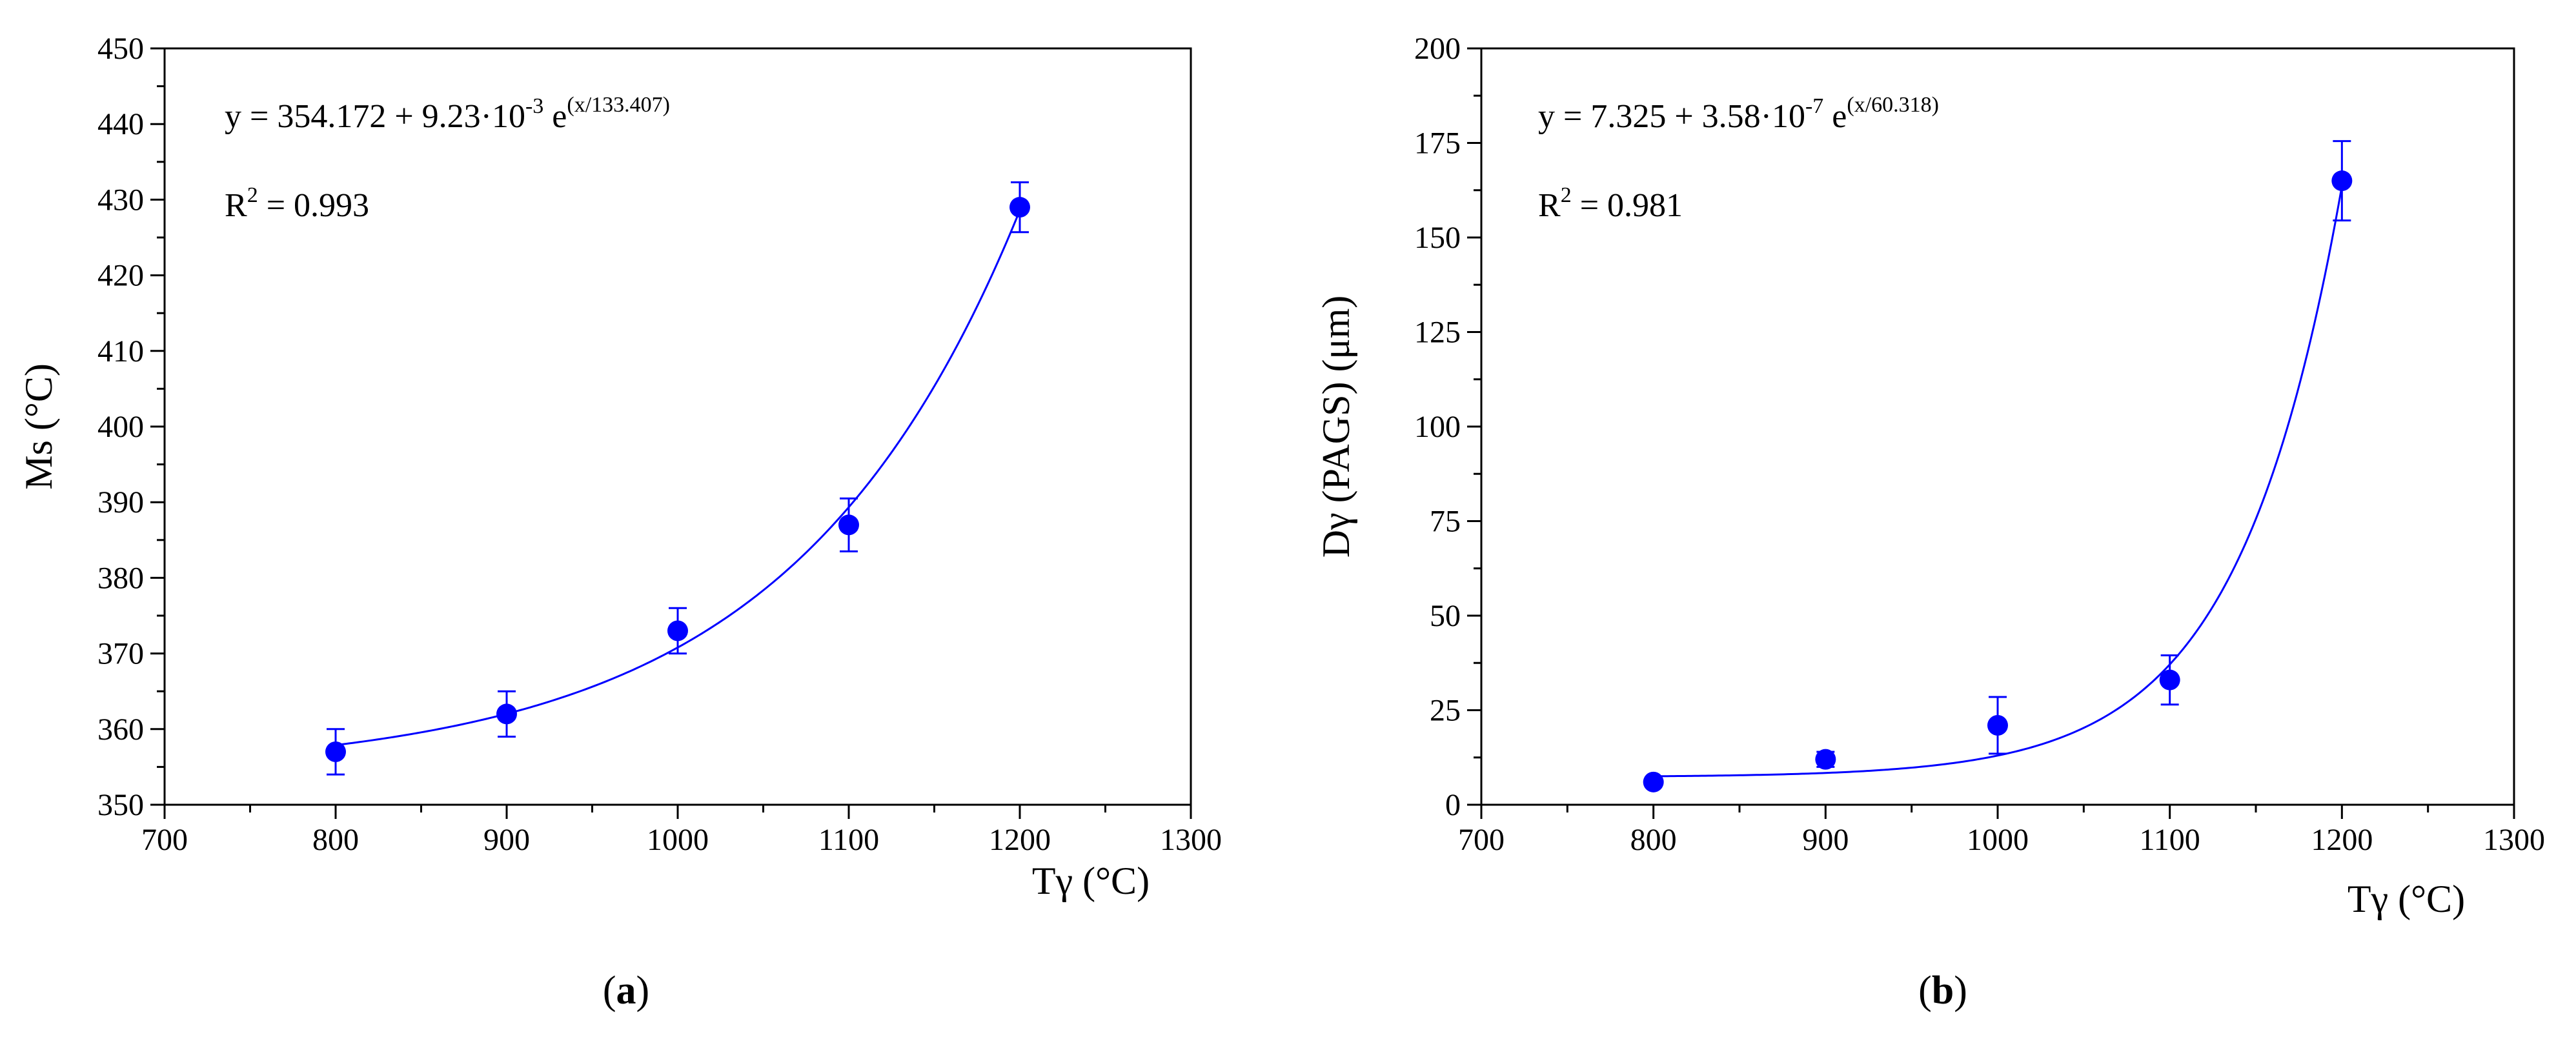 The image size is (2576, 1039). What do you see at coordinates (120, 427) in the screenshot?
I see `y-tick-label: 400` at bounding box center [120, 427].